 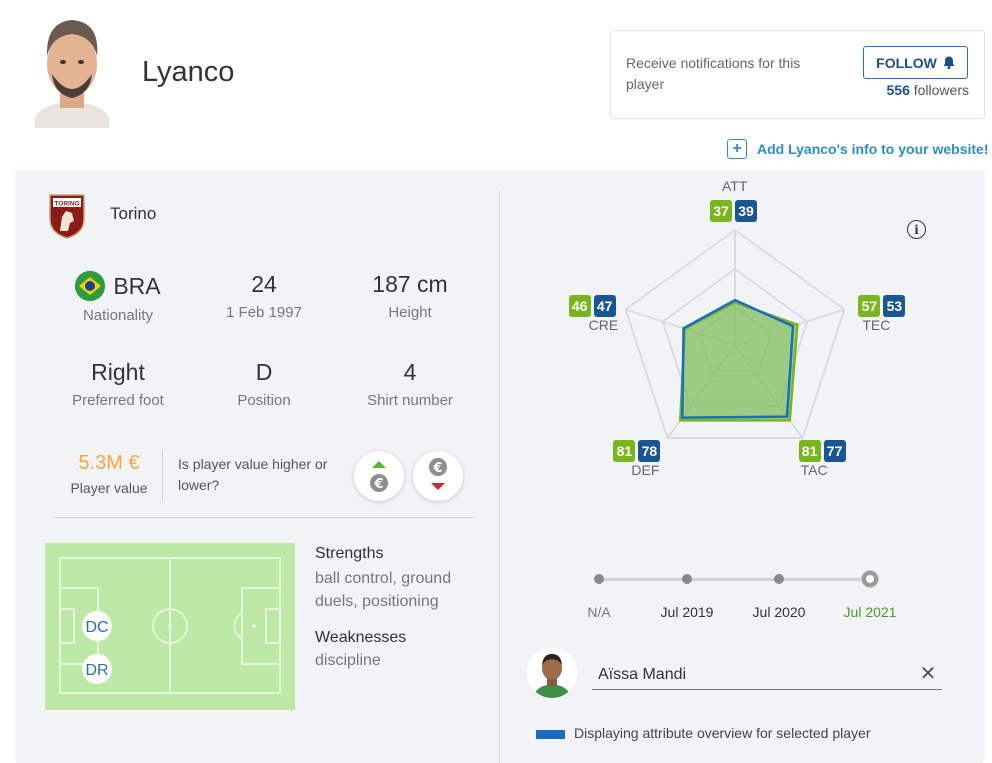 What do you see at coordinates (348, 660) in the screenshot?
I see `weaknesses-text: discipline` at bounding box center [348, 660].